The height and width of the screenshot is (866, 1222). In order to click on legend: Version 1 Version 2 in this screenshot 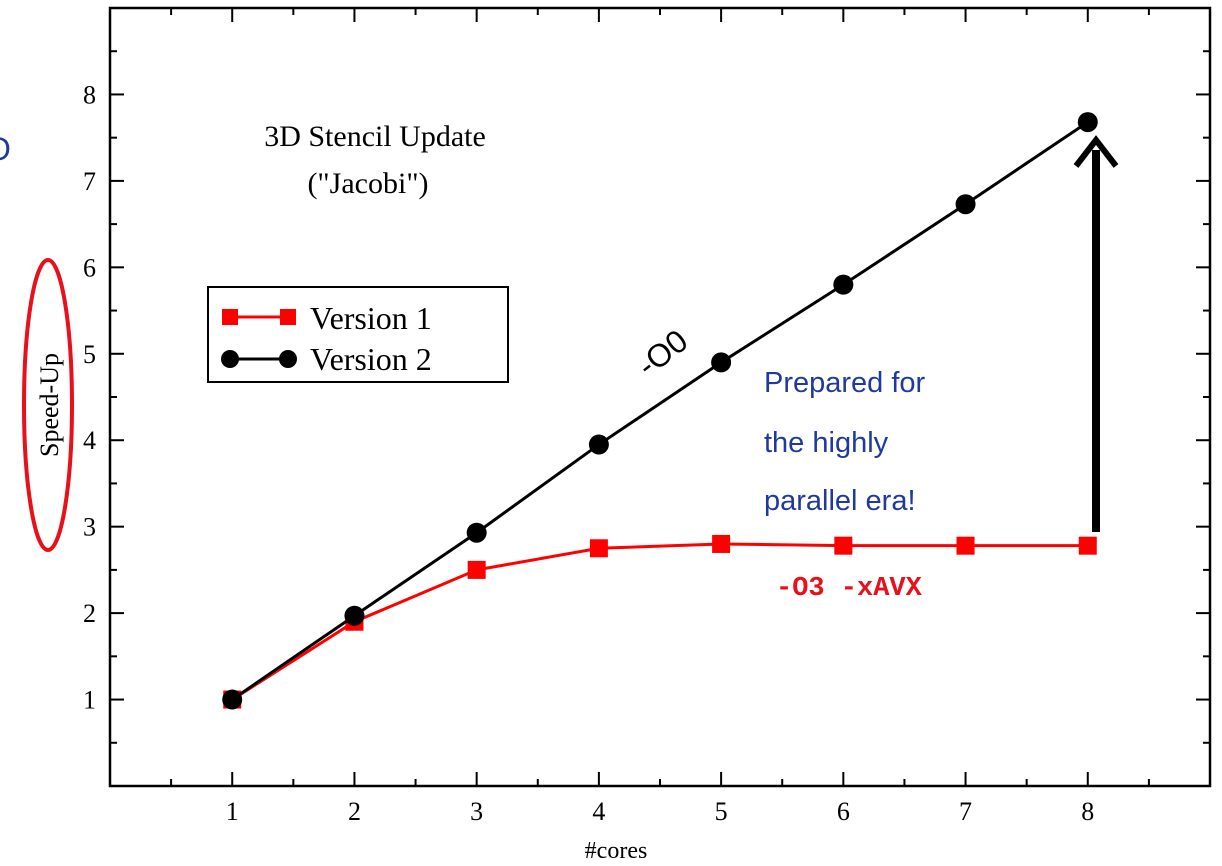, I will do `click(358, 334)`.